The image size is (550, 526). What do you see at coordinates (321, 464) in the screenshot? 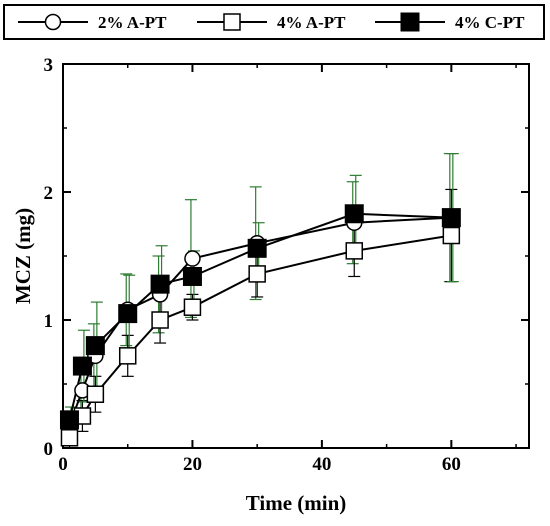
I see `x-tick-label: 40` at bounding box center [321, 464].